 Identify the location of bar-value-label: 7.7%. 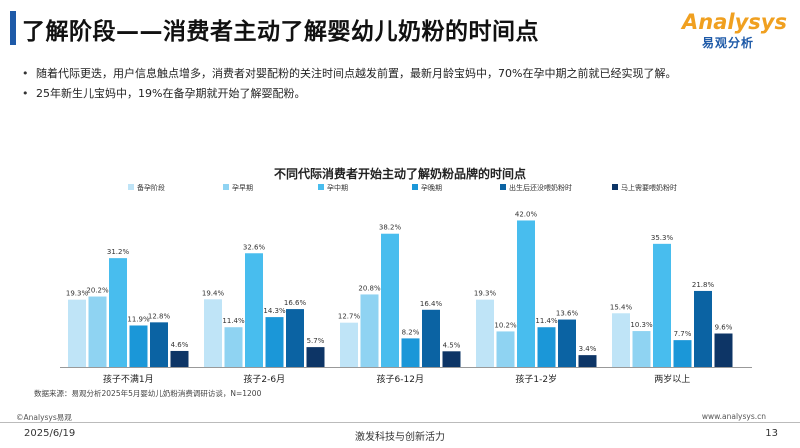
(683, 334).